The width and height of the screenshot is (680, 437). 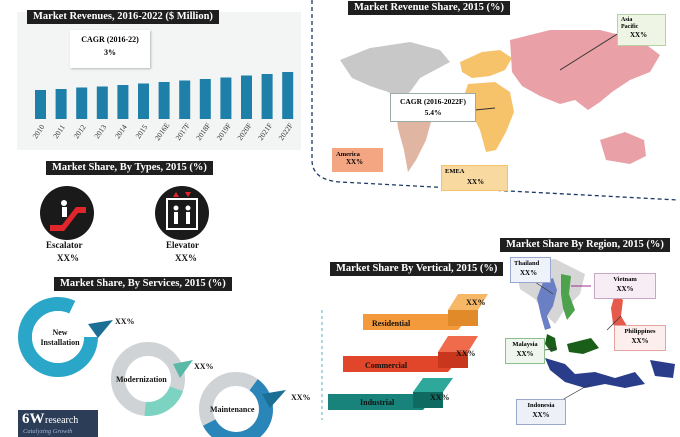 What do you see at coordinates (102, 102) in the screenshot?
I see `bar-2013` at bounding box center [102, 102].